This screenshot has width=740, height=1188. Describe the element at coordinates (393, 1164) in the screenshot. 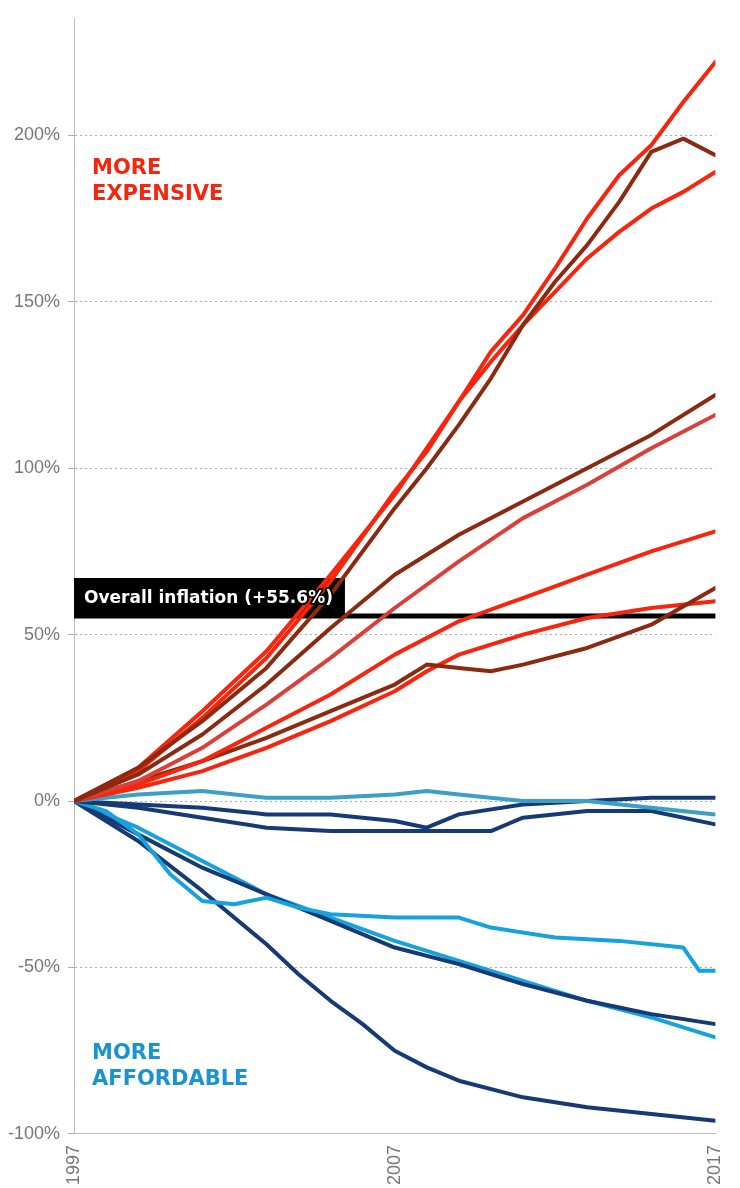

I see `x-tick-label: 2007` at that location.